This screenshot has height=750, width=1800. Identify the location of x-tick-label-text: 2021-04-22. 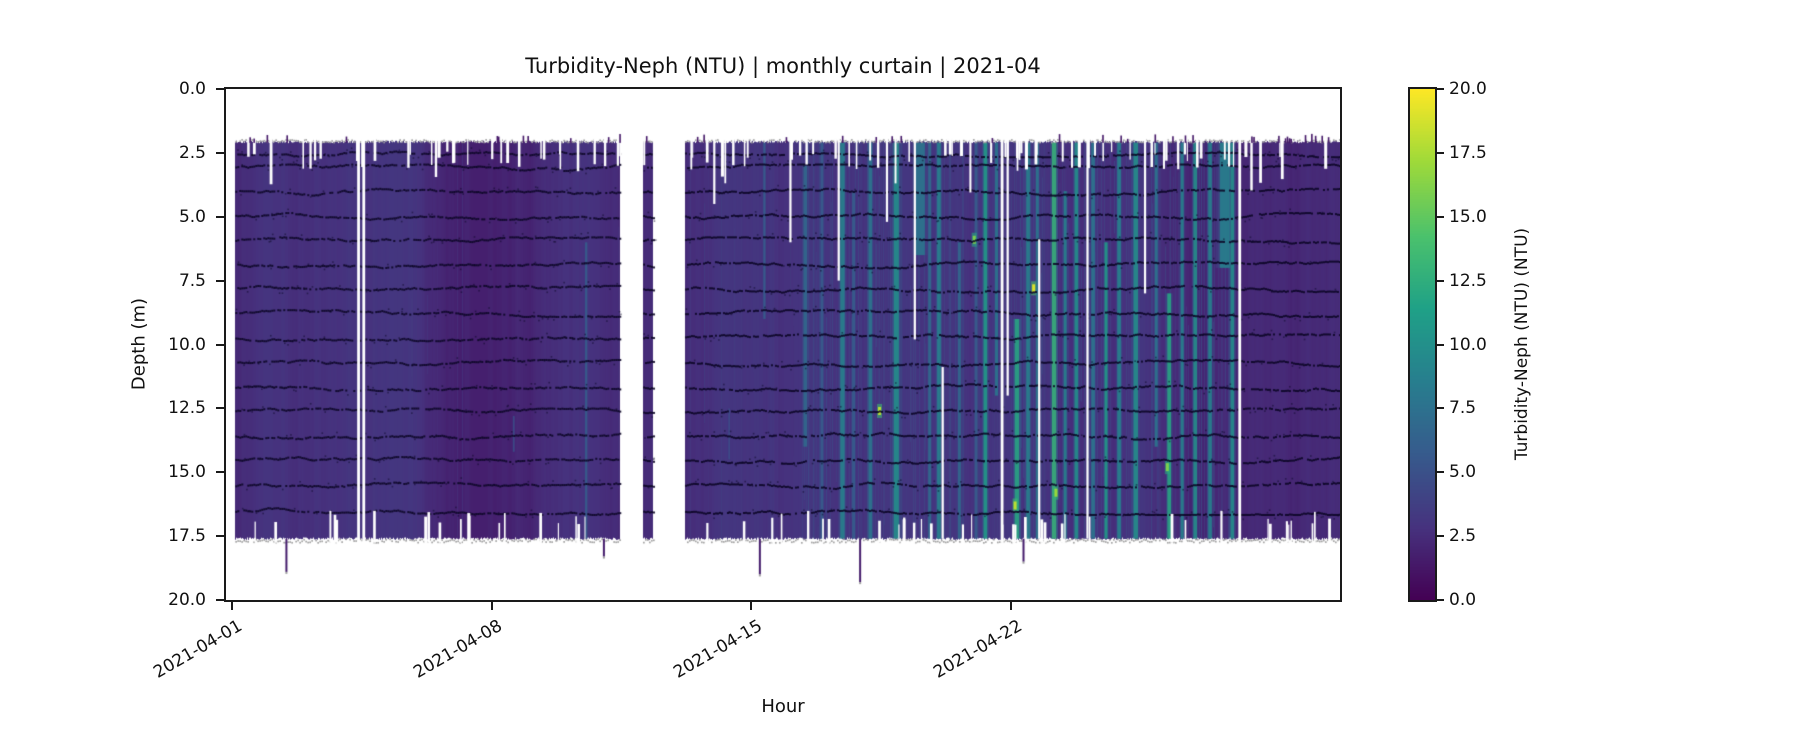
(977, 649).